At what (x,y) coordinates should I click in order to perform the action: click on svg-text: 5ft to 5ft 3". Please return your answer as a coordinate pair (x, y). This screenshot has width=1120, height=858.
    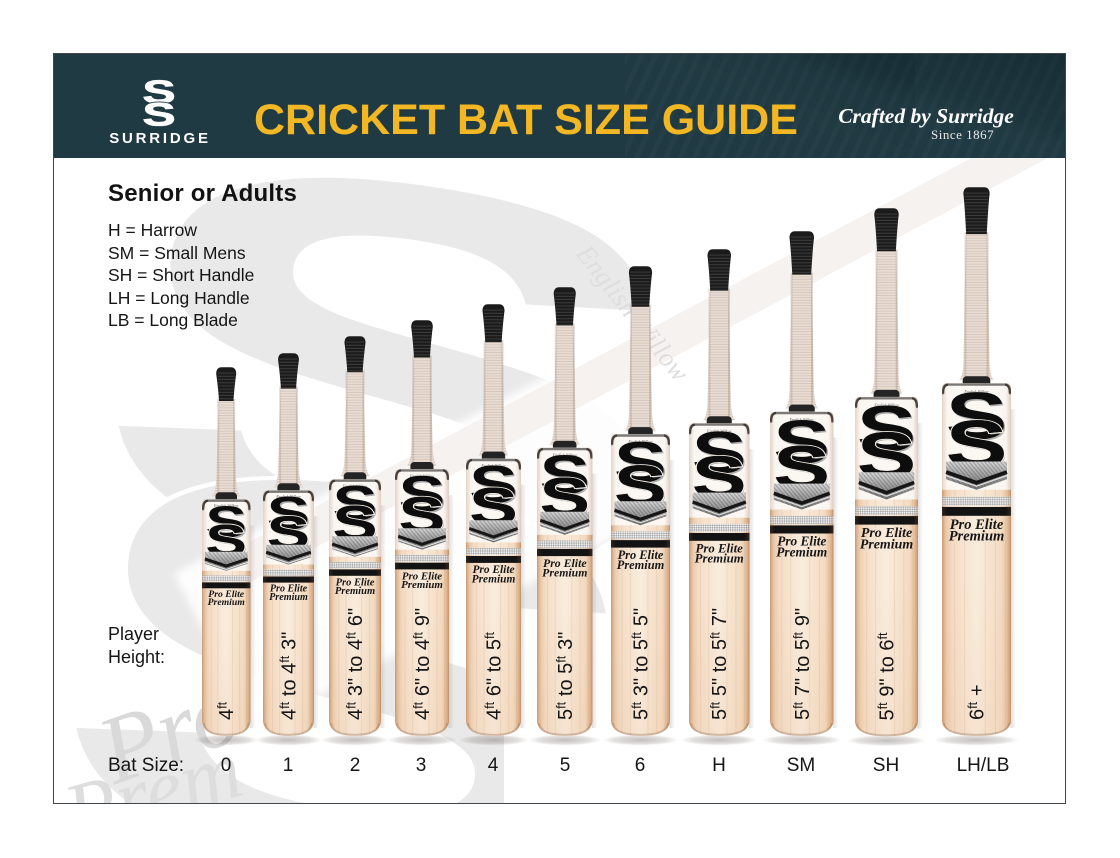
    Looking at the image, I should click on (565, 676).